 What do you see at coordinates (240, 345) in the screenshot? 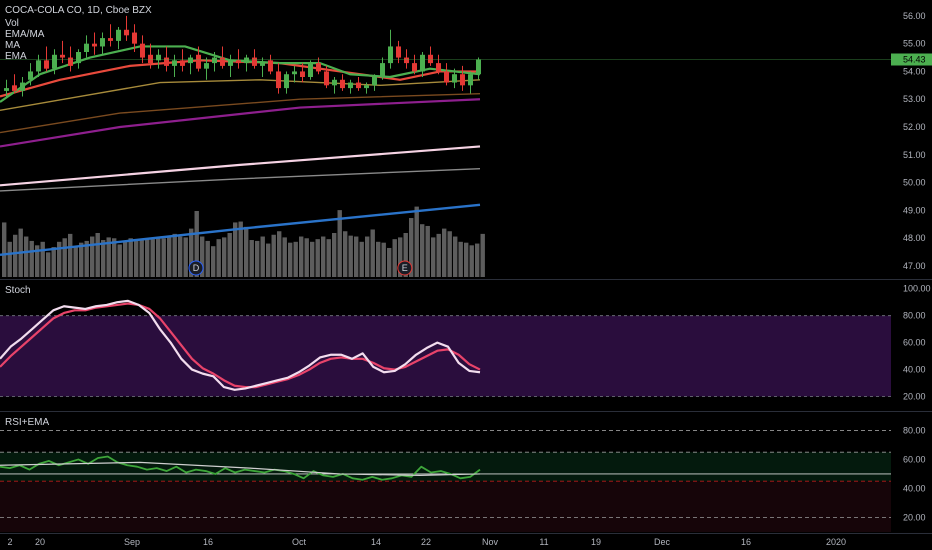
I see `stoch-k-line` at bounding box center [240, 345].